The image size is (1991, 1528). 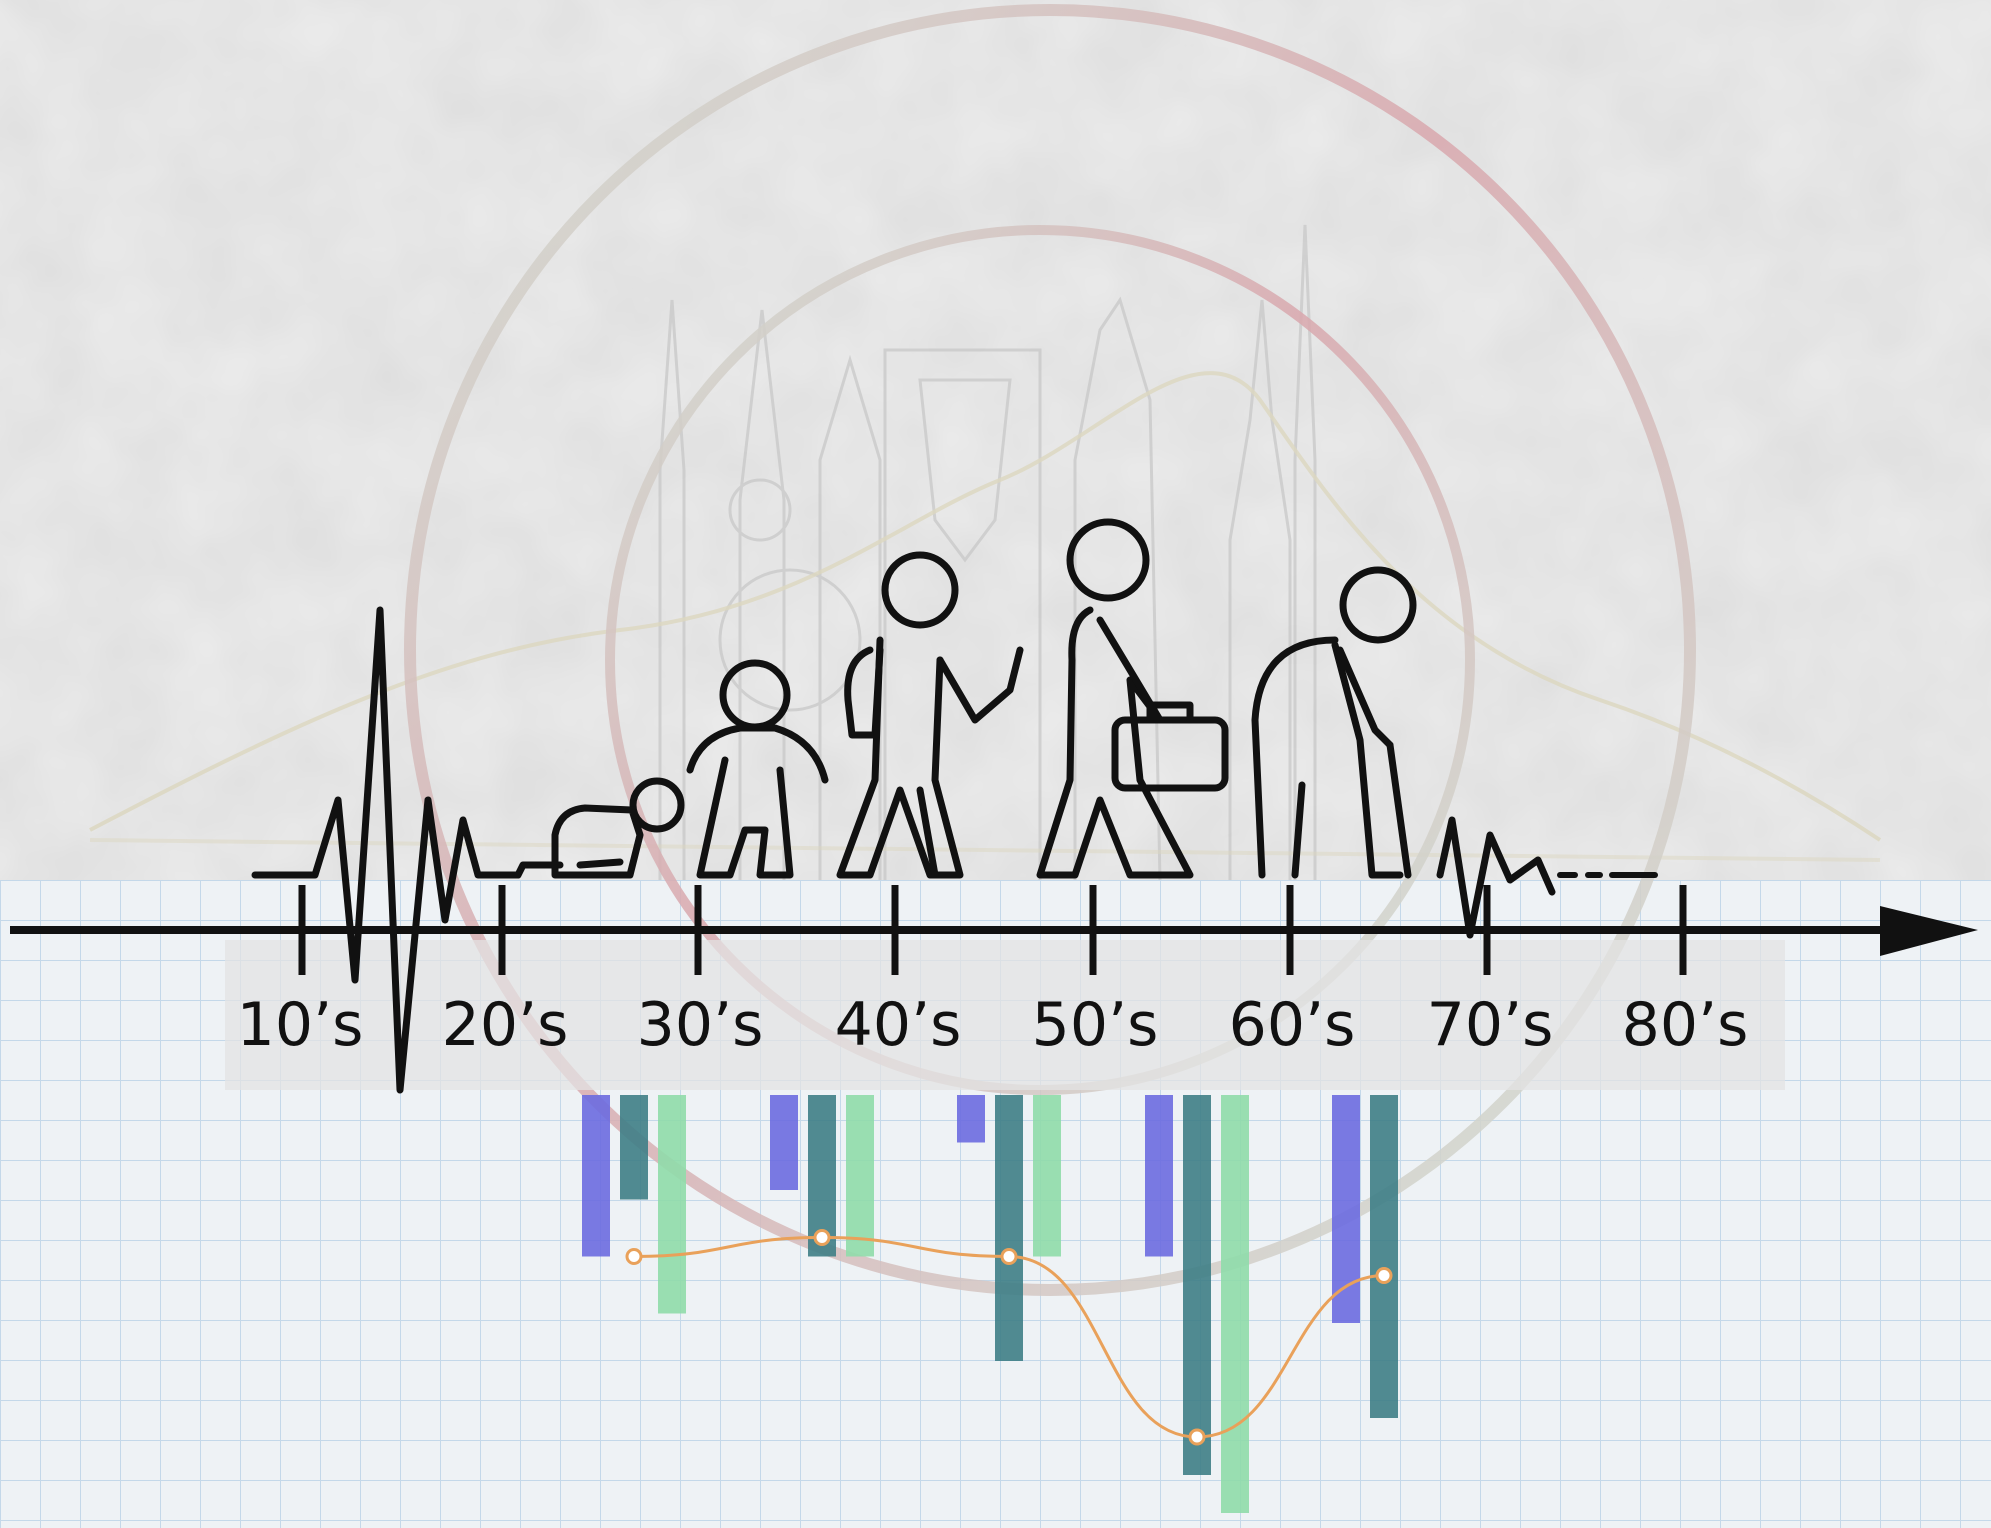 I want to click on skyline-sketch, so click(x=987, y=552).